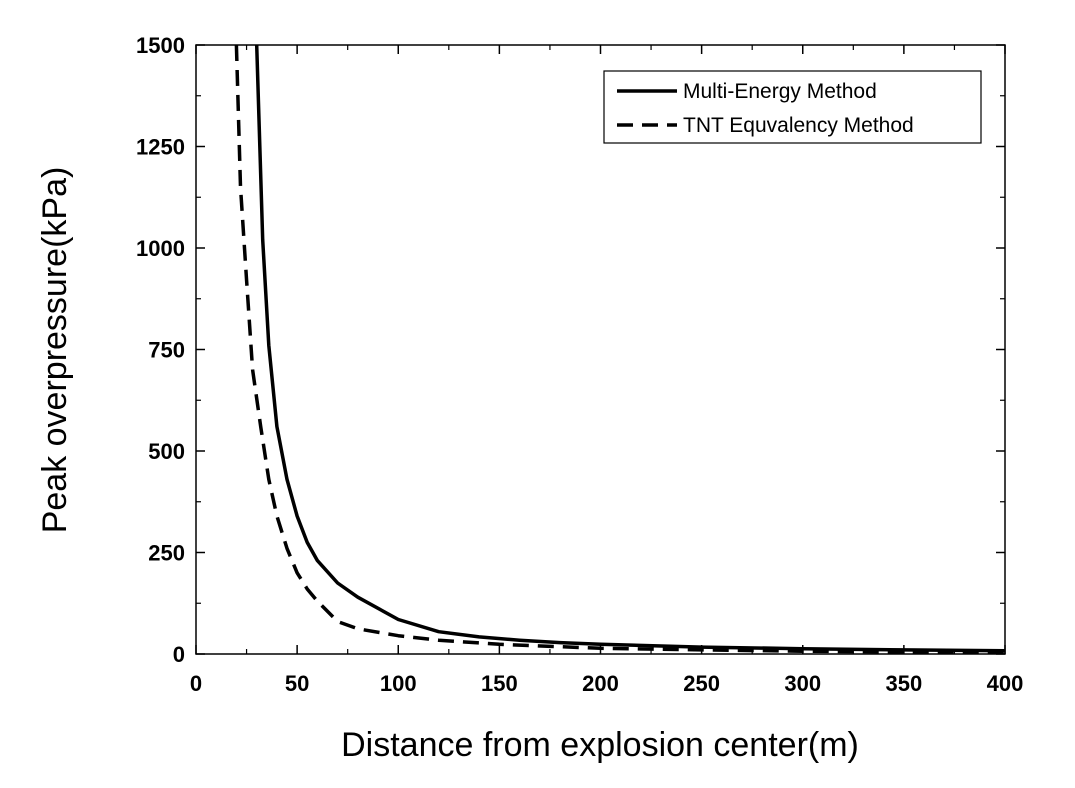 The width and height of the screenshot is (1075, 788). What do you see at coordinates (196, 683) in the screenshot?
I see `x-tick-label: 0` at bounding box center [196, 683].